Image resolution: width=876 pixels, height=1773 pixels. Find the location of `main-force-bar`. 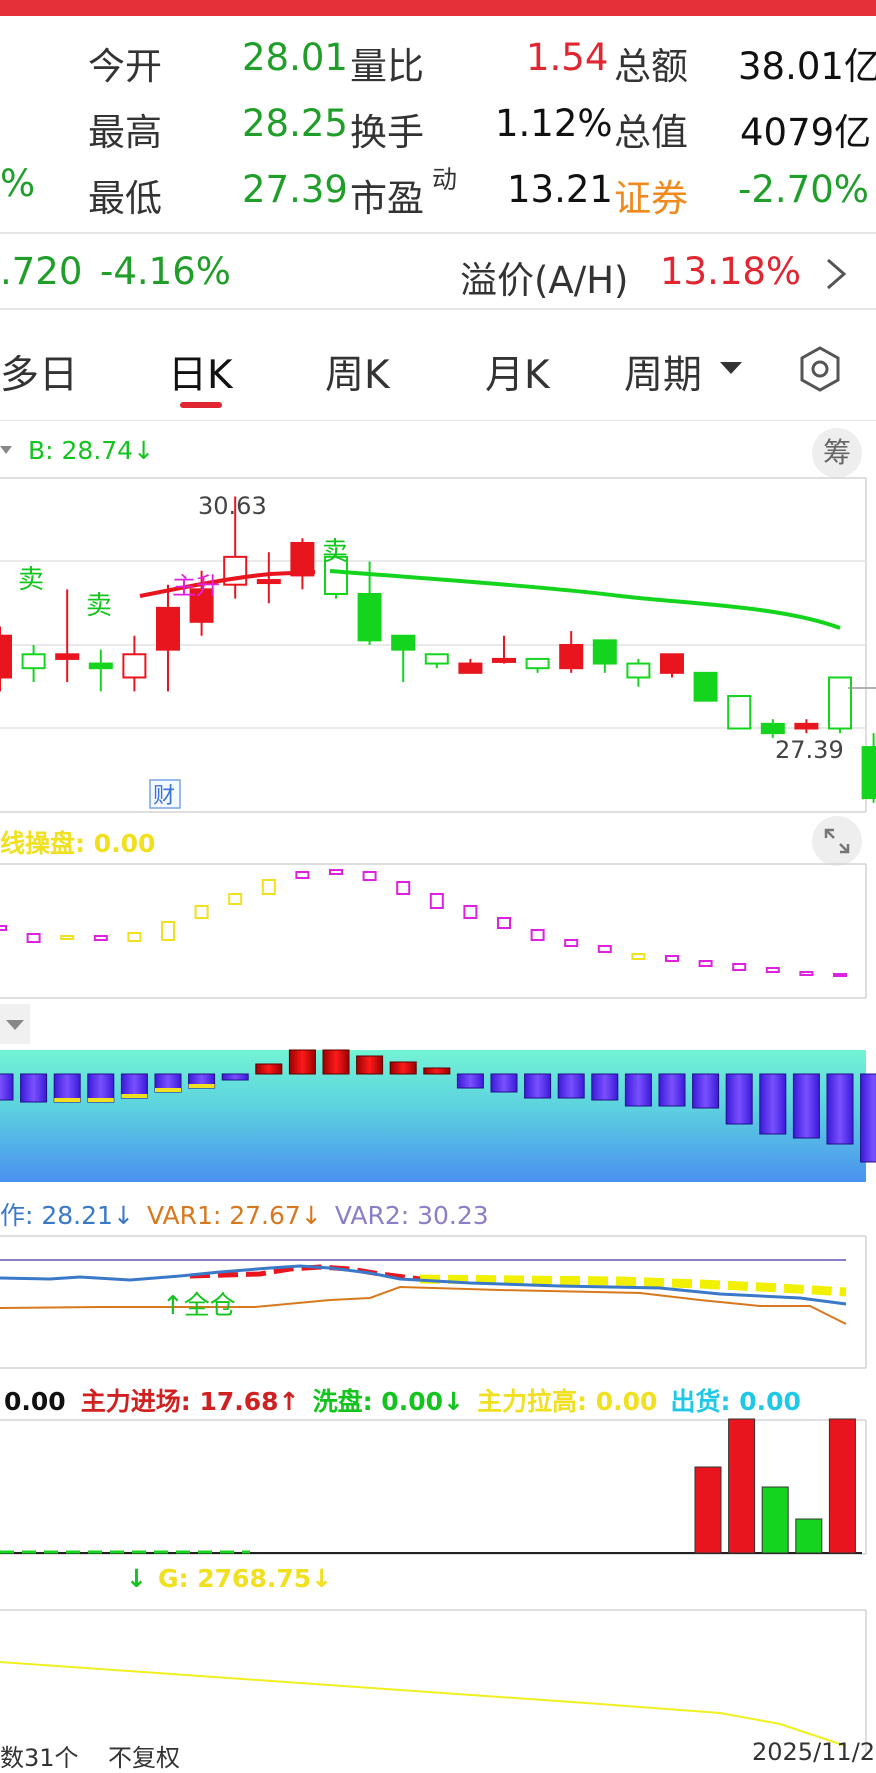

main-force-bar is located at coordinates (775, 1520).